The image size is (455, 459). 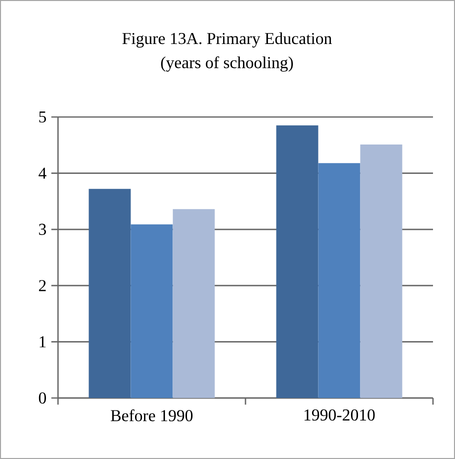 What do you see at coordinates (42, 229) in the screenshot?
I see `y-tick-label: 3` at bounding box center [42, 229].